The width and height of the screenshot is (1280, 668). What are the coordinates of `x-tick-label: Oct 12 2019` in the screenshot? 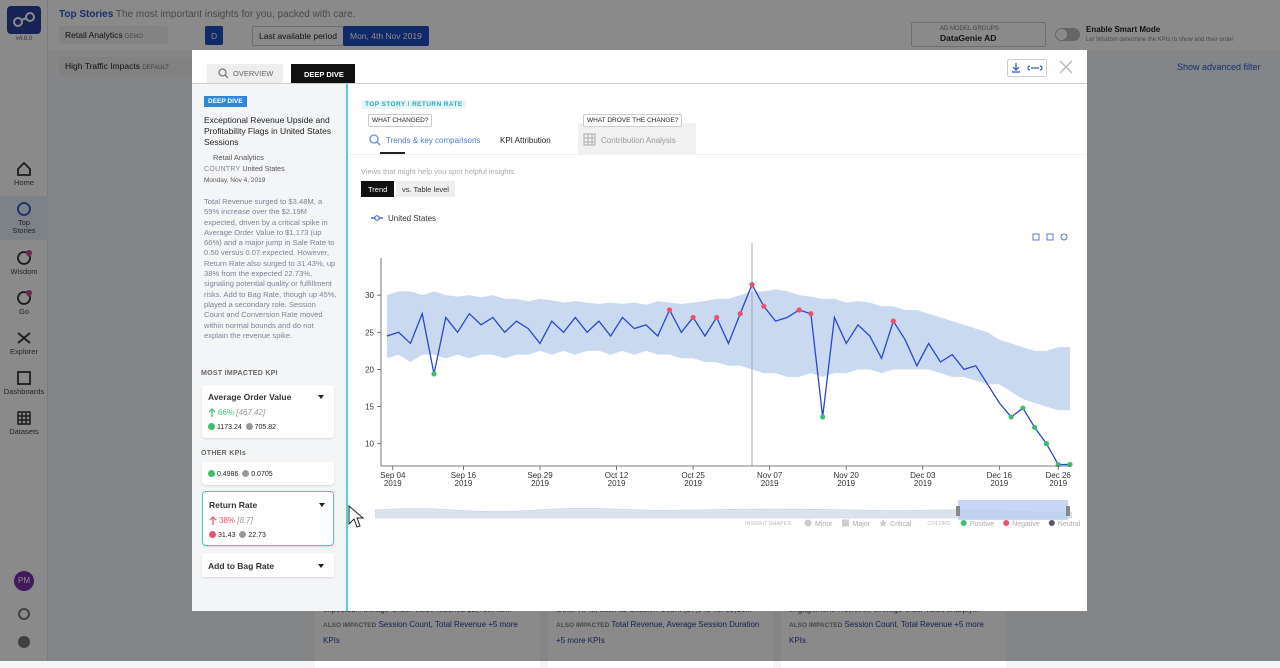 It's located at (617, 479).